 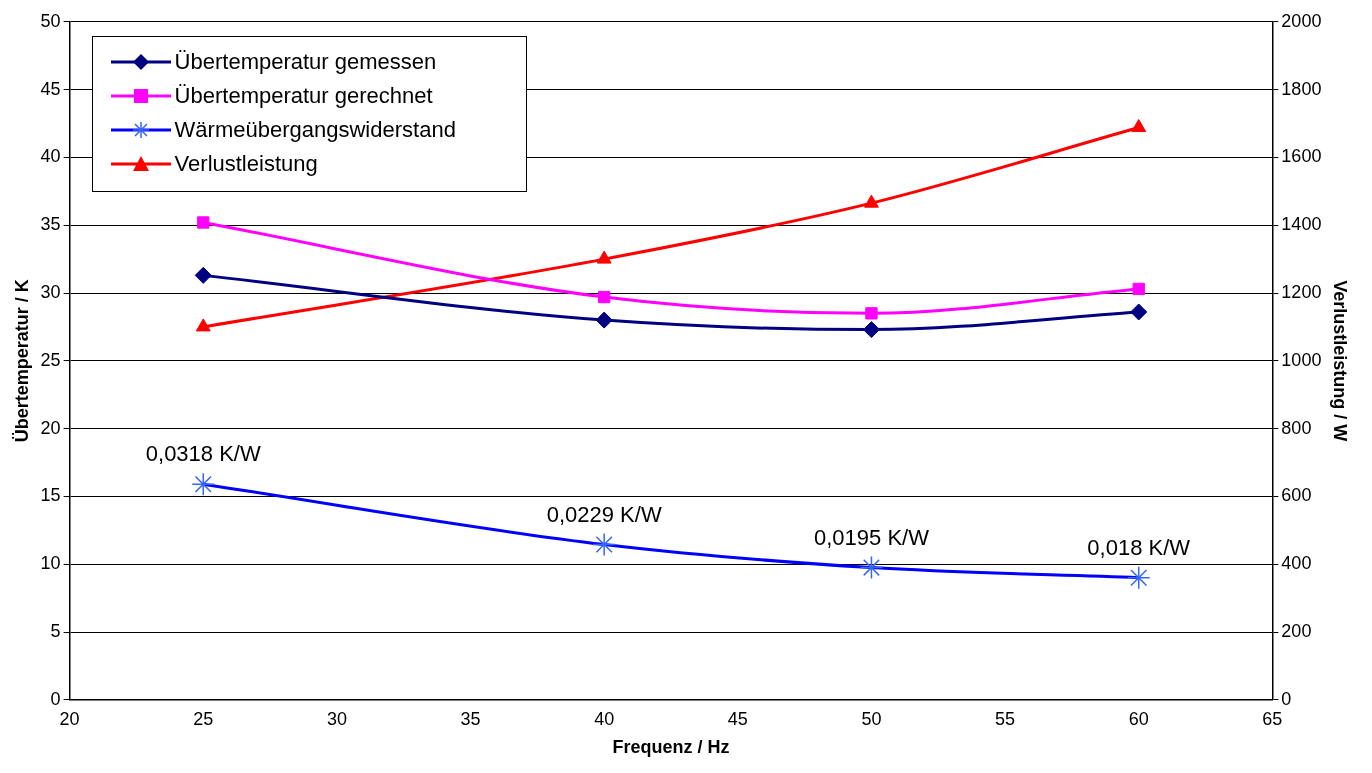 I want to click on y2-axis-title: Verlustleistung / W, so click(x=1340, y=361).